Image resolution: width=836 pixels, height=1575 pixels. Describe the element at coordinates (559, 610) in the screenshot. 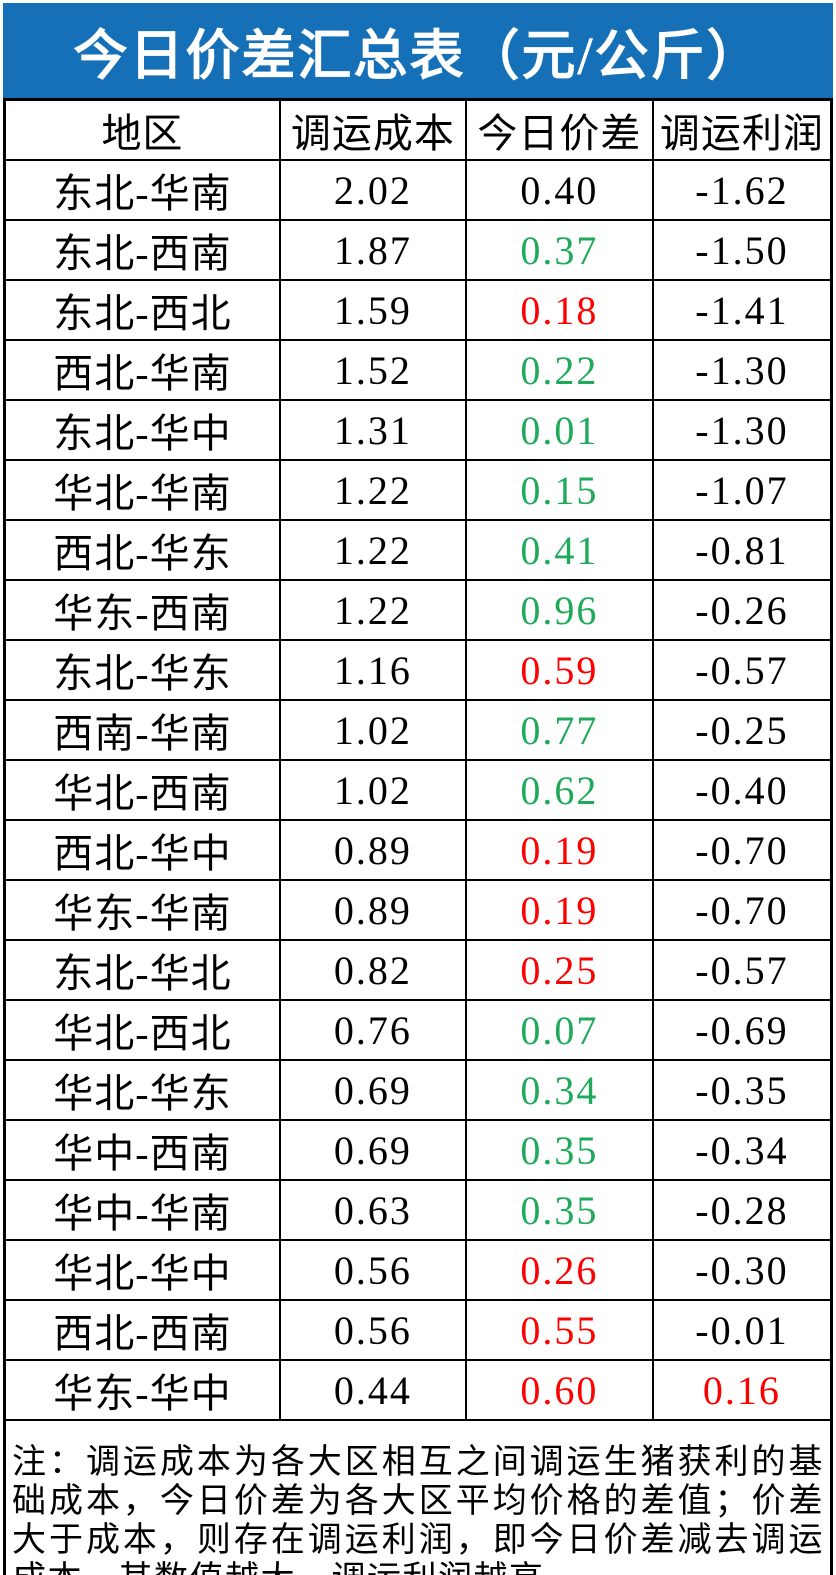

I see `diff-cell: 0.96` at that location.